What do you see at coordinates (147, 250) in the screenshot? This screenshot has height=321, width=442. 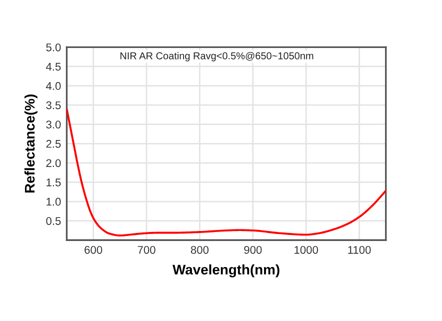 I see `x-tick-label: 700` at bounding box center [147, 250].